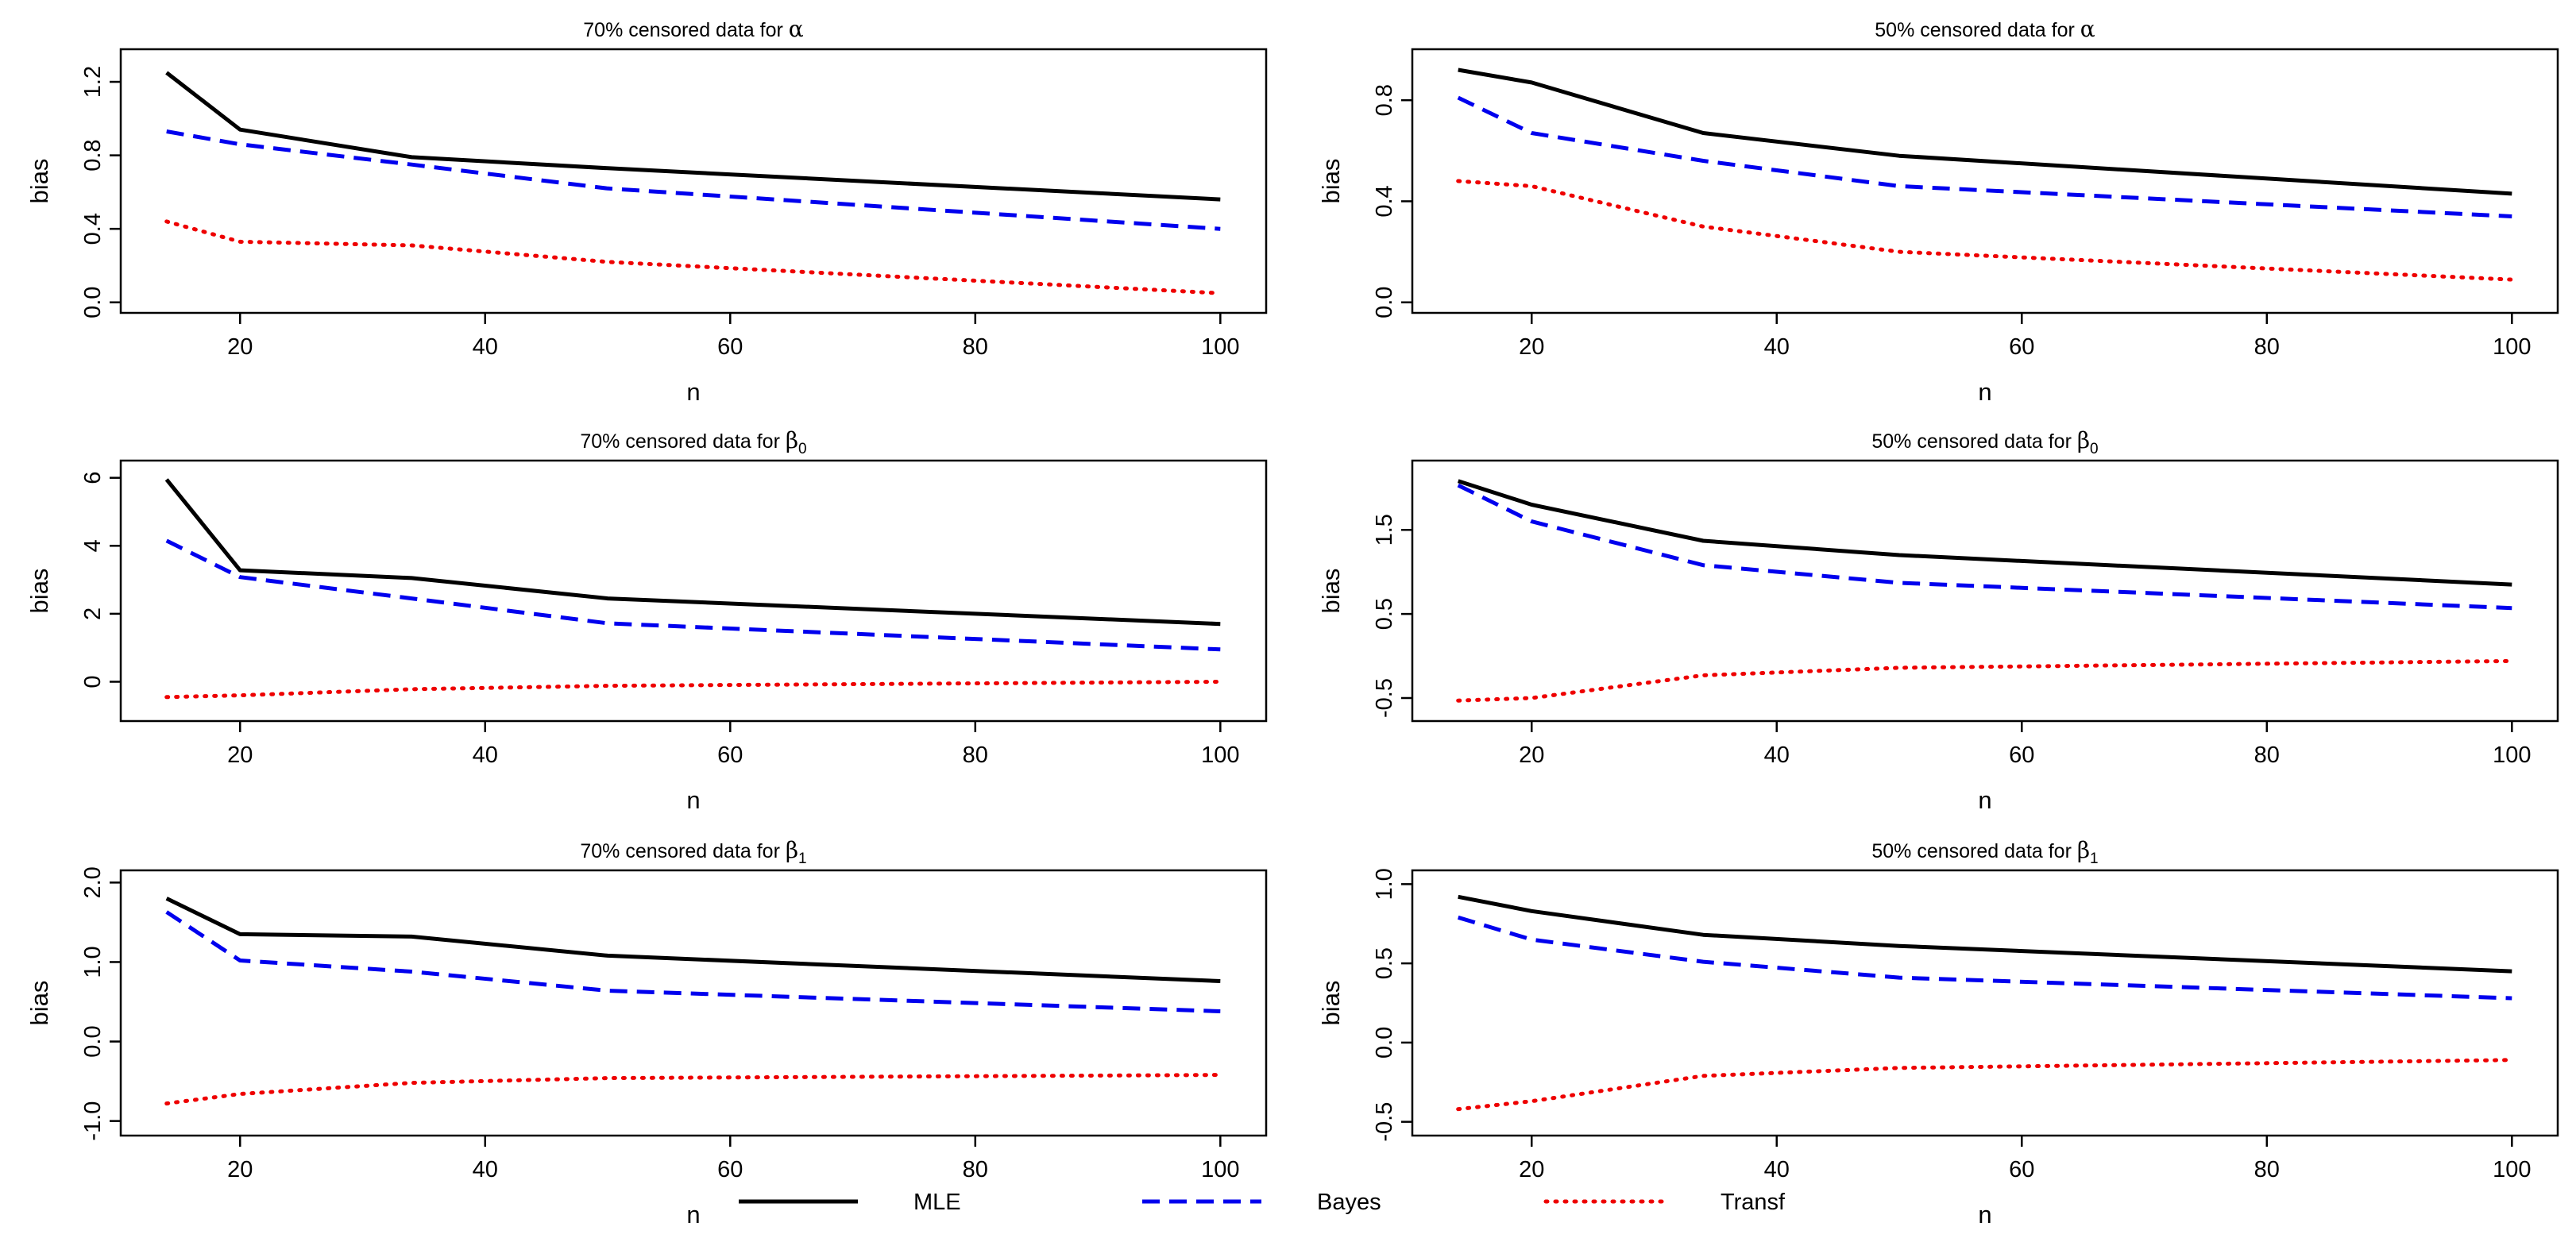  I want to click on panel-title-symbol: α, so click(2087, 29).